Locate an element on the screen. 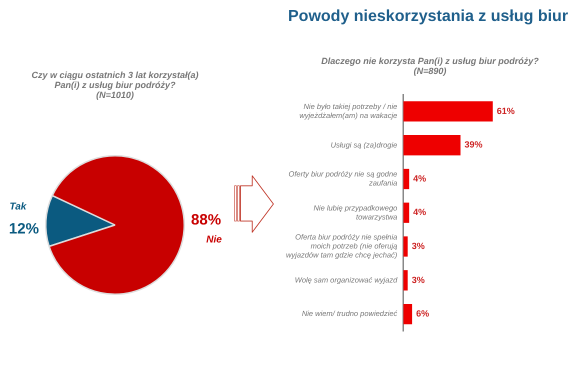  data-label: 88% is located at coordinates (206, 220).